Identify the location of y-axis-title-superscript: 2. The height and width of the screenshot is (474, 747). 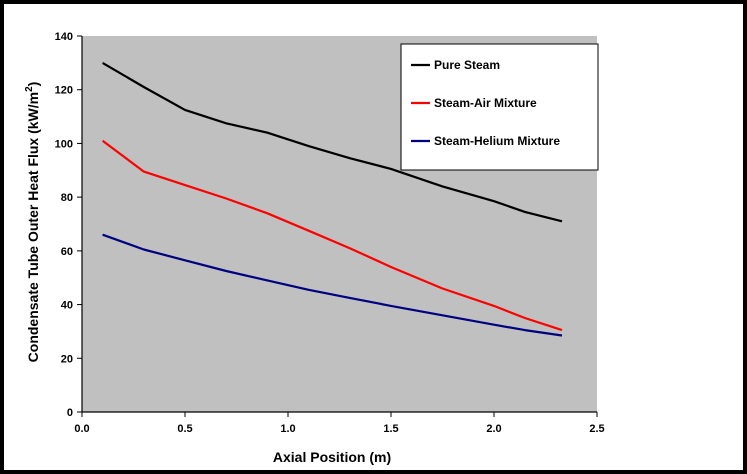
(29, 89).